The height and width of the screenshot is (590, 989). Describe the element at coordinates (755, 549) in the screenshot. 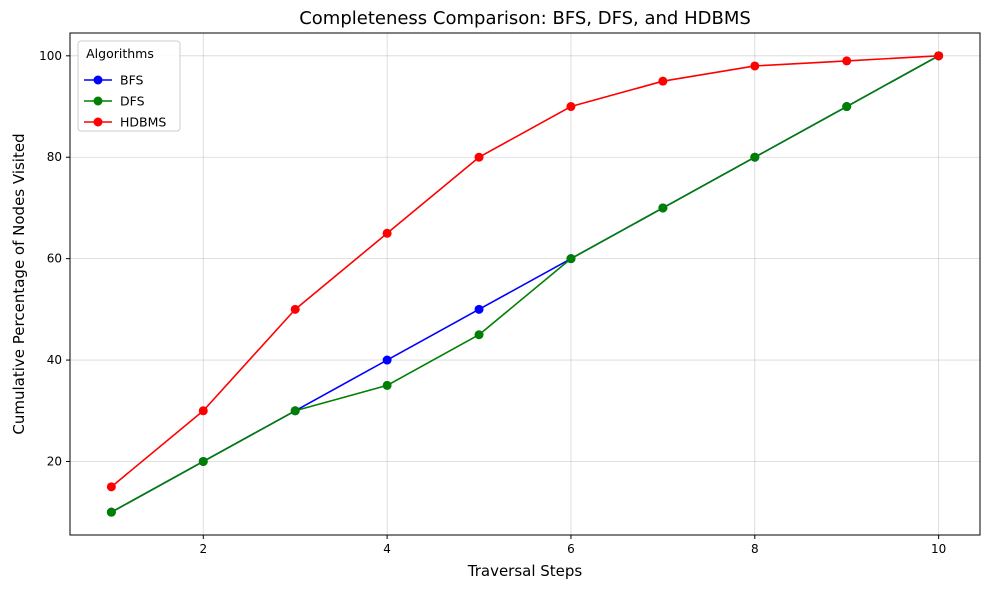

I see `x-tick-label: 8` at that location.